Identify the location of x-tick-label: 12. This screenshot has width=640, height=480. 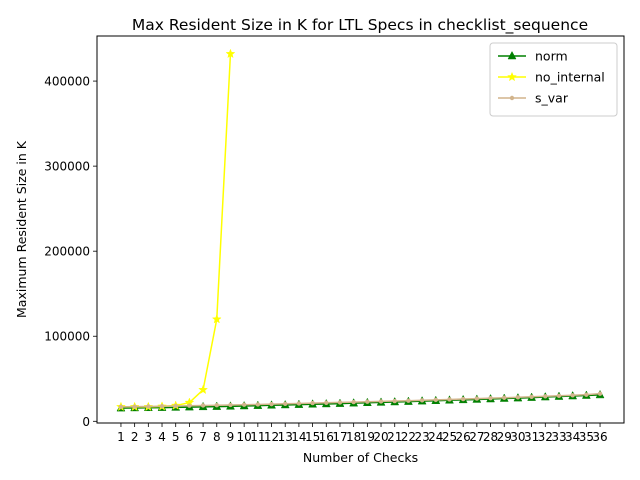
(271, 437).